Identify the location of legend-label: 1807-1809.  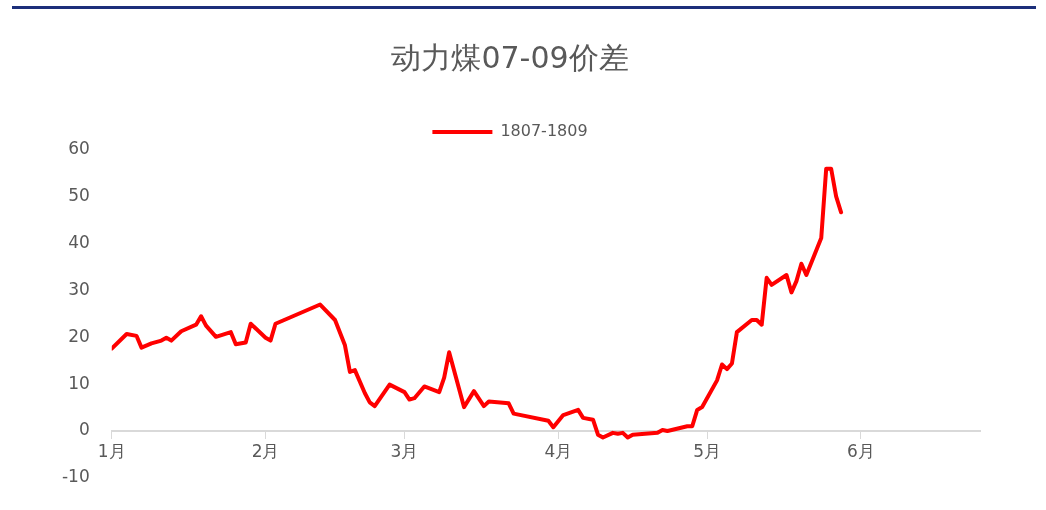
(544, 131).